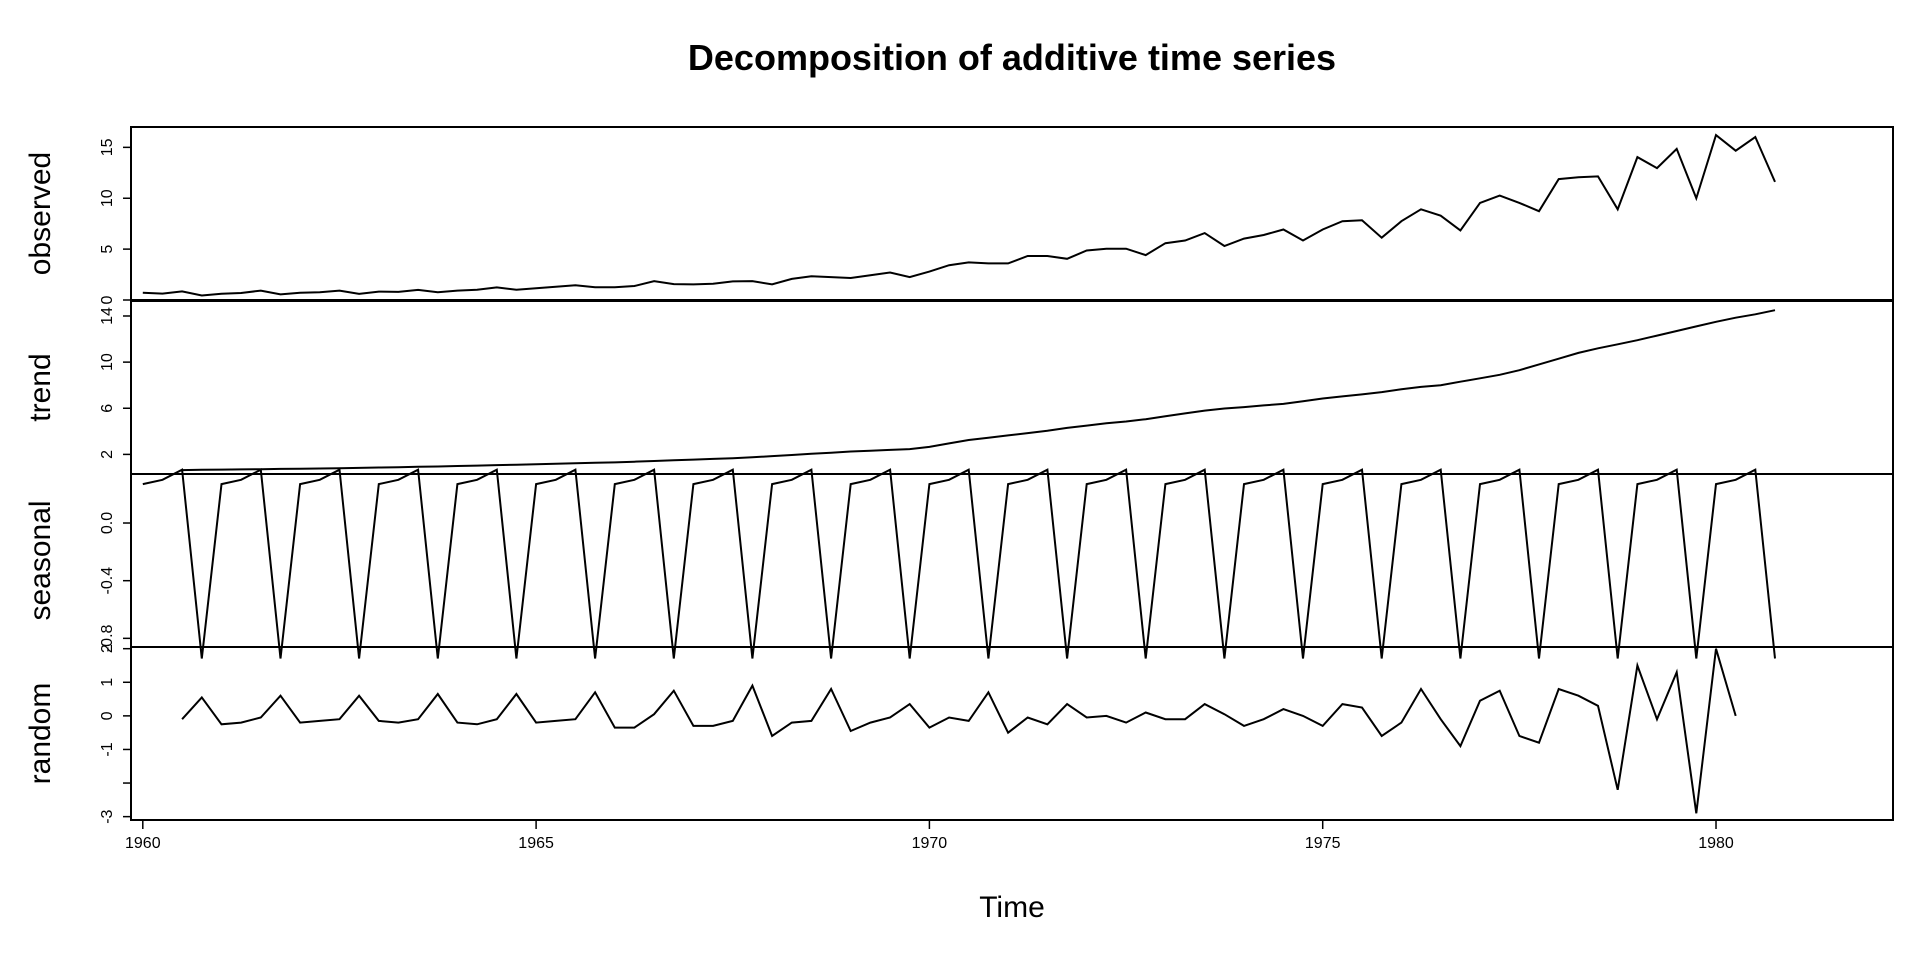  What do you see at coordinates (107, 581) in the screenshot?
I see `y-tick-label: -0.4` at bounding box center [107, 581].